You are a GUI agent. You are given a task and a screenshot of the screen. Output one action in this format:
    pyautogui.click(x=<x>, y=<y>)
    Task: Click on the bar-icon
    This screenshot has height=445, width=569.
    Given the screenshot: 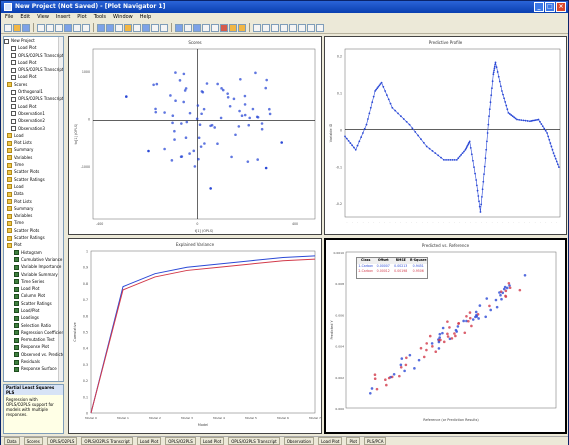 What is the action you would take?
    pyautogui.click(x=197, y=27)
    